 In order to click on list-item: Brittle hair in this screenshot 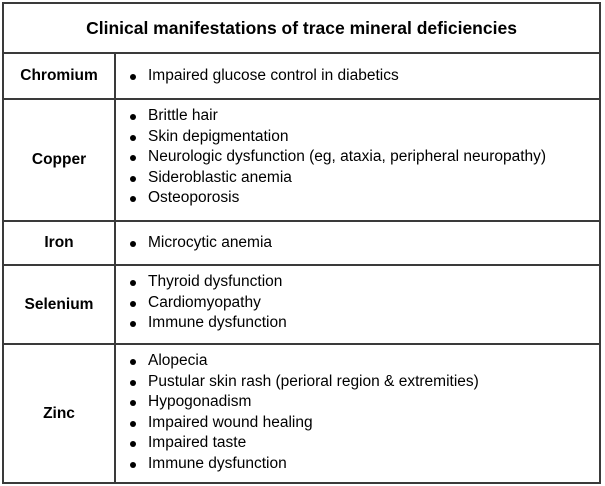, I will do `click(357, 116)`.